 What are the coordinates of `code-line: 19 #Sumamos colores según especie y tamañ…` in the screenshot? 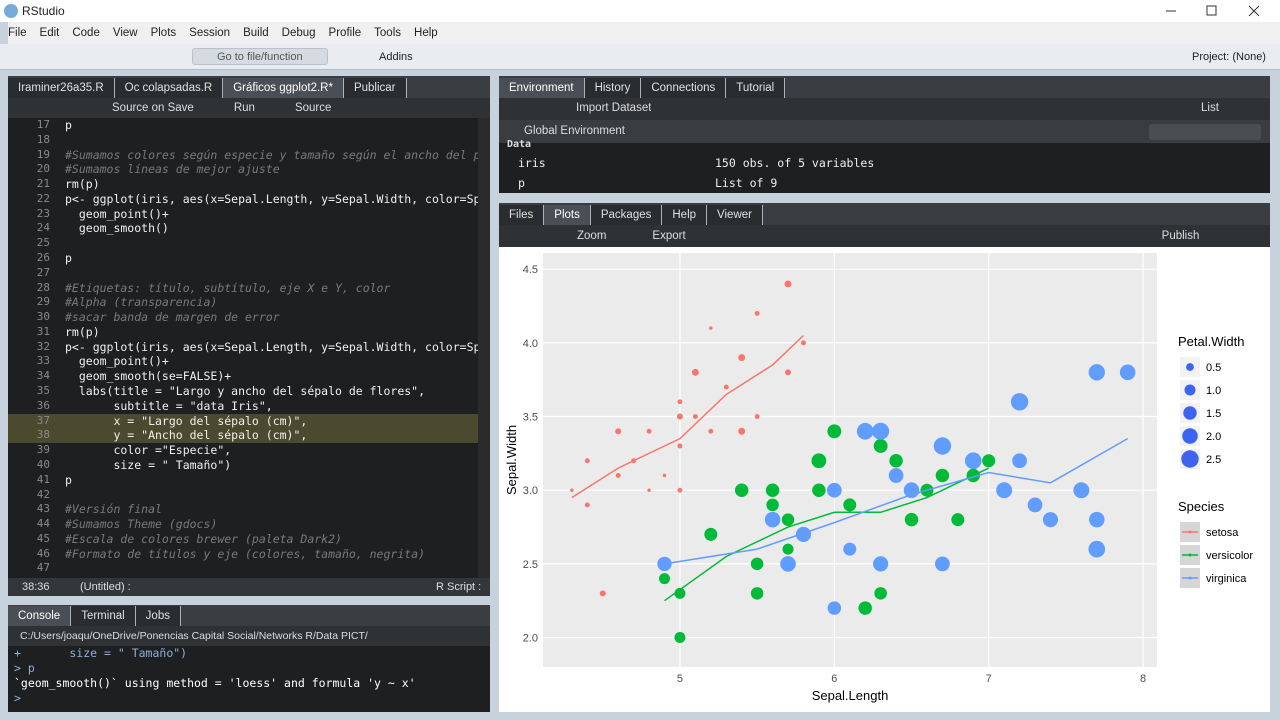 It's located at (243, 155).